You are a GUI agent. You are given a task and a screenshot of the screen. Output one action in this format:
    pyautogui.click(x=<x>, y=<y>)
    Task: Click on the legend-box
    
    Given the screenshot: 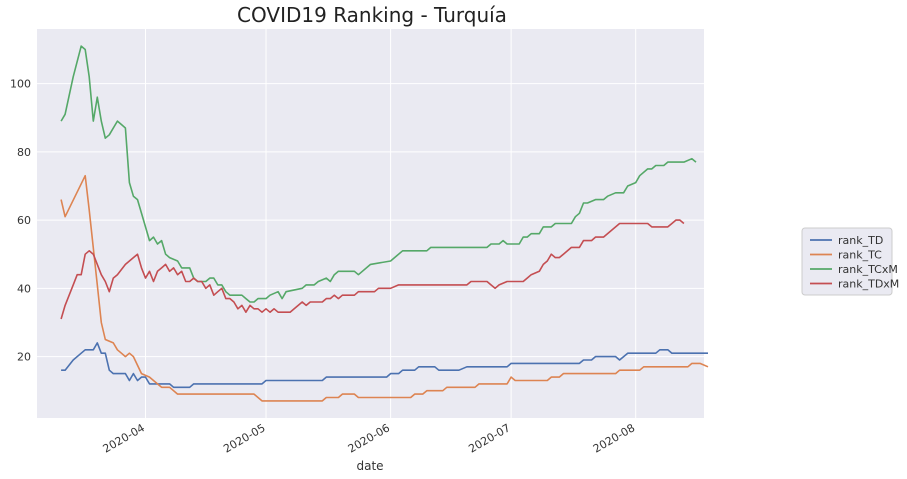 What is the action you would take?
    pyautogui.click(x=847, y=261)
    